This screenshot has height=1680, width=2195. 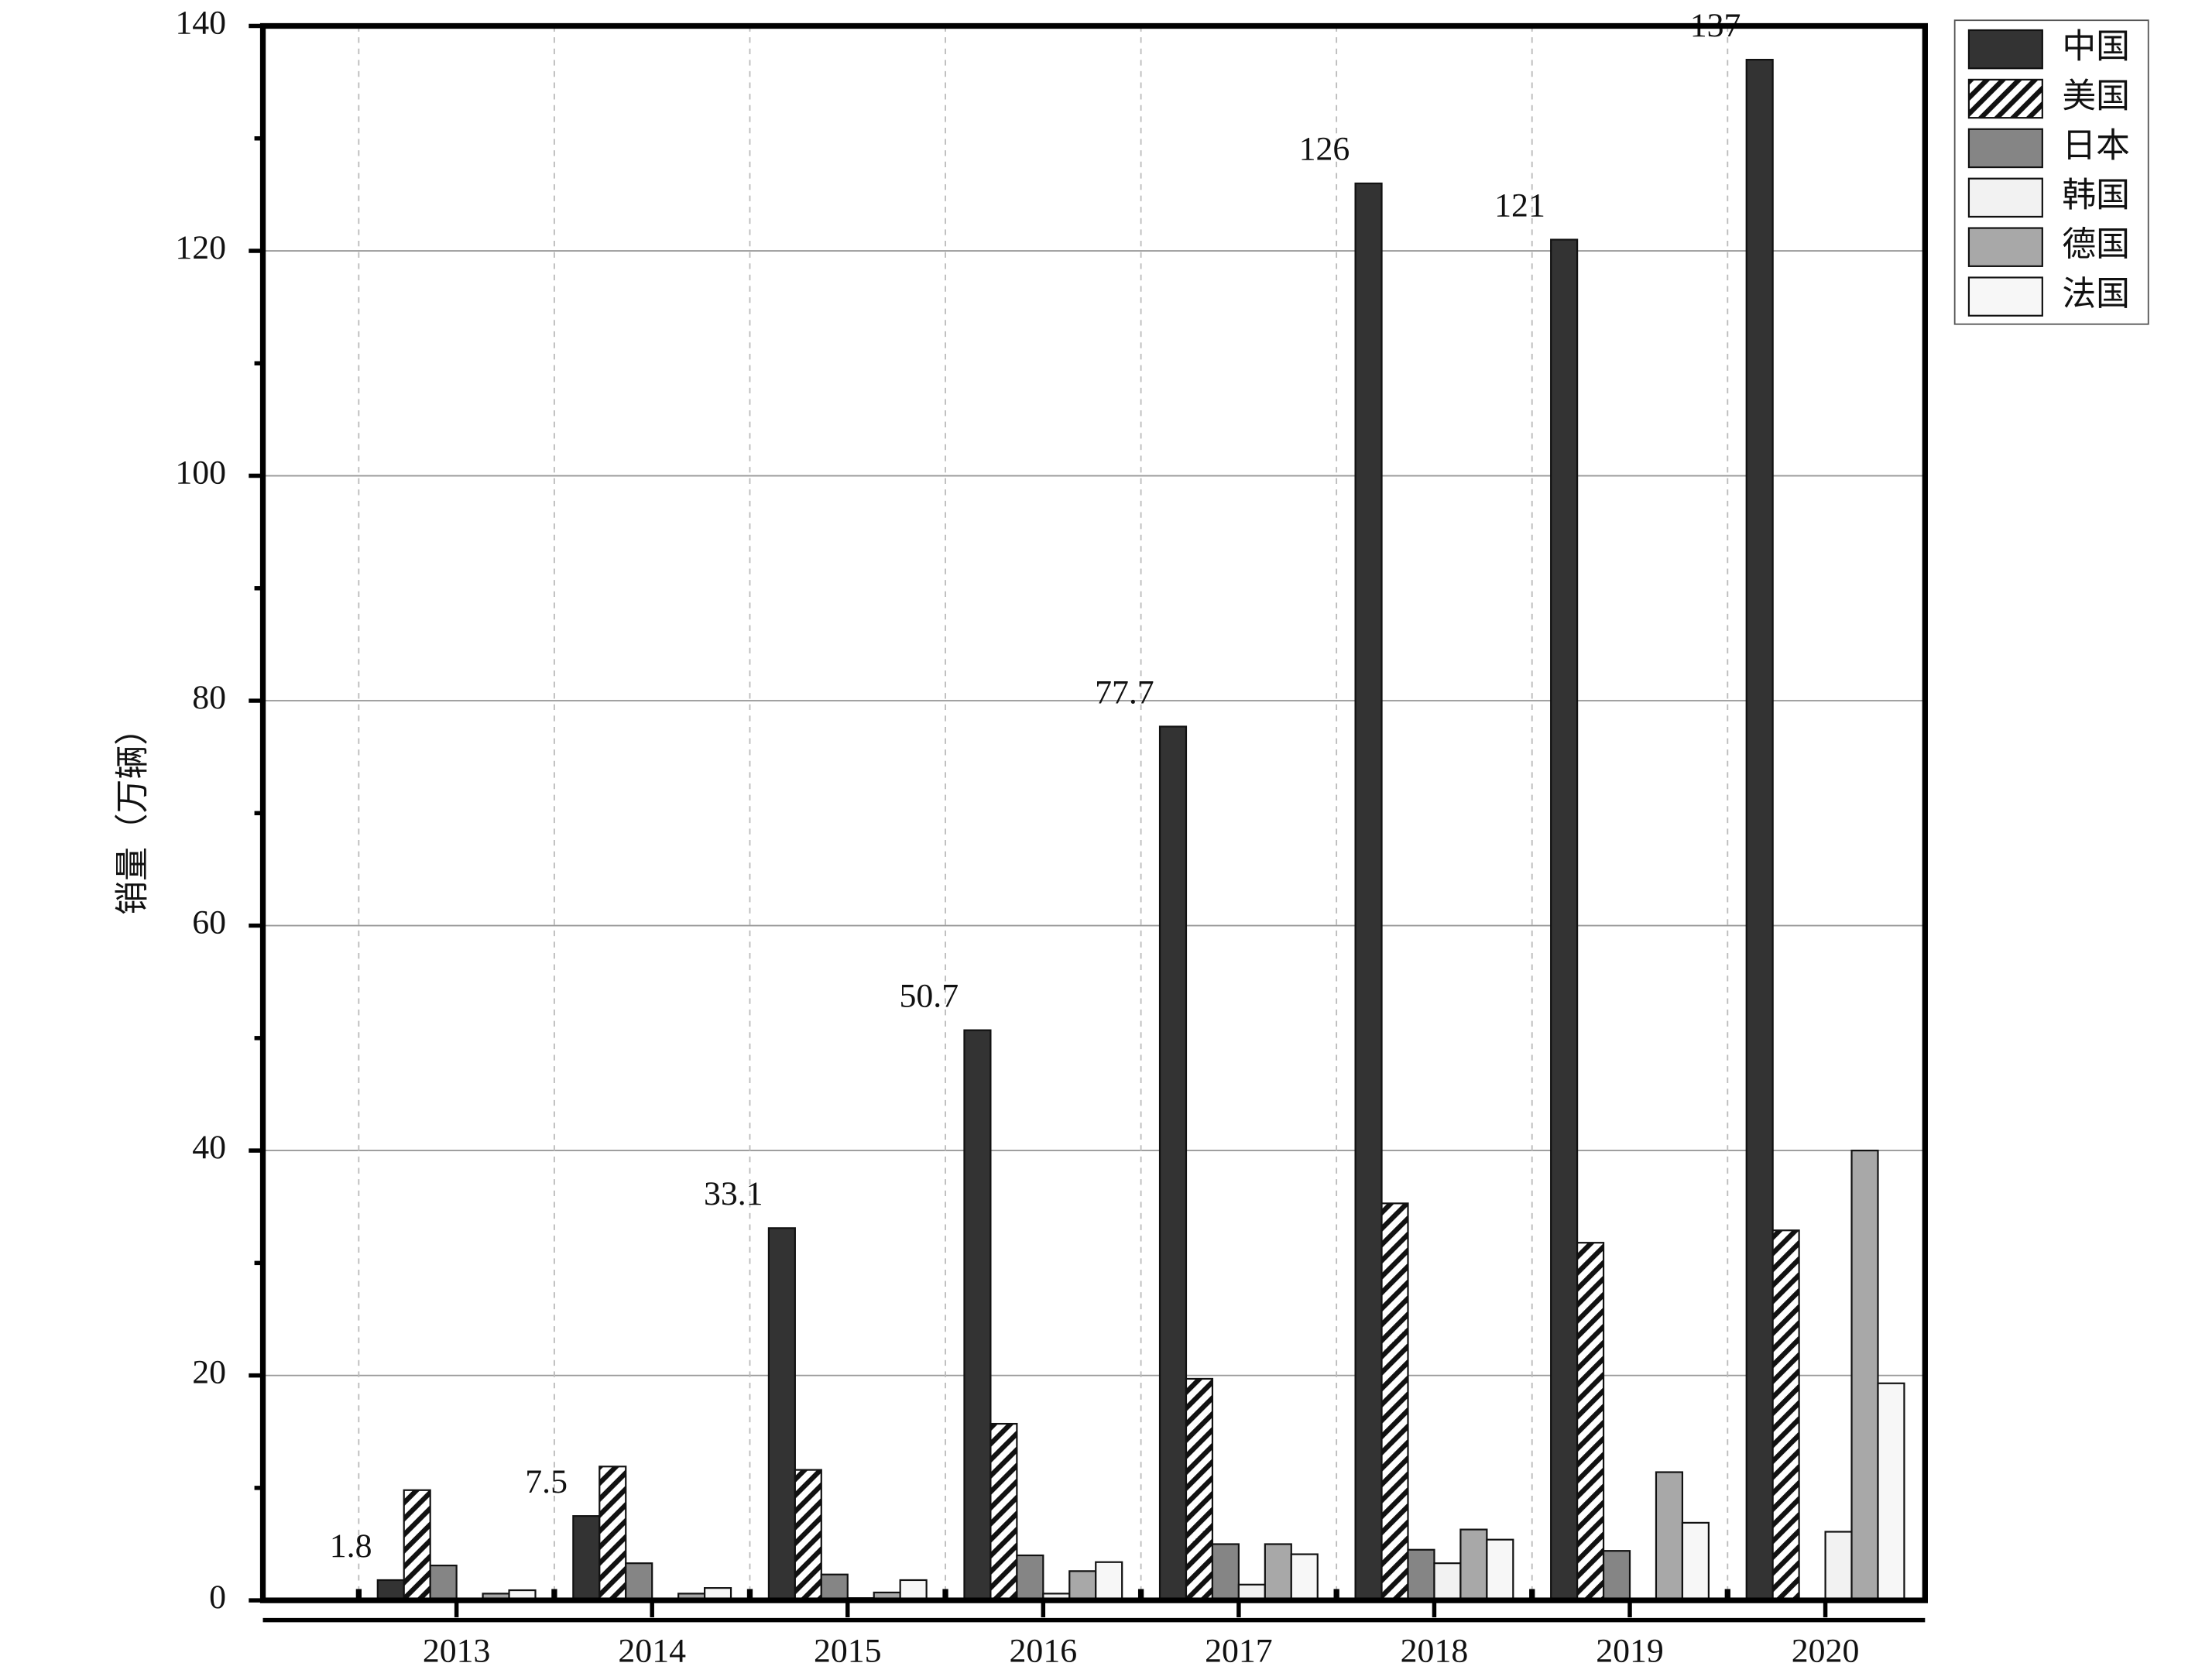 What do you see at coordinates (457, 1651) in the screenshot?
I see `x-tick-label: 2013` at bounding box center [457, 1651].